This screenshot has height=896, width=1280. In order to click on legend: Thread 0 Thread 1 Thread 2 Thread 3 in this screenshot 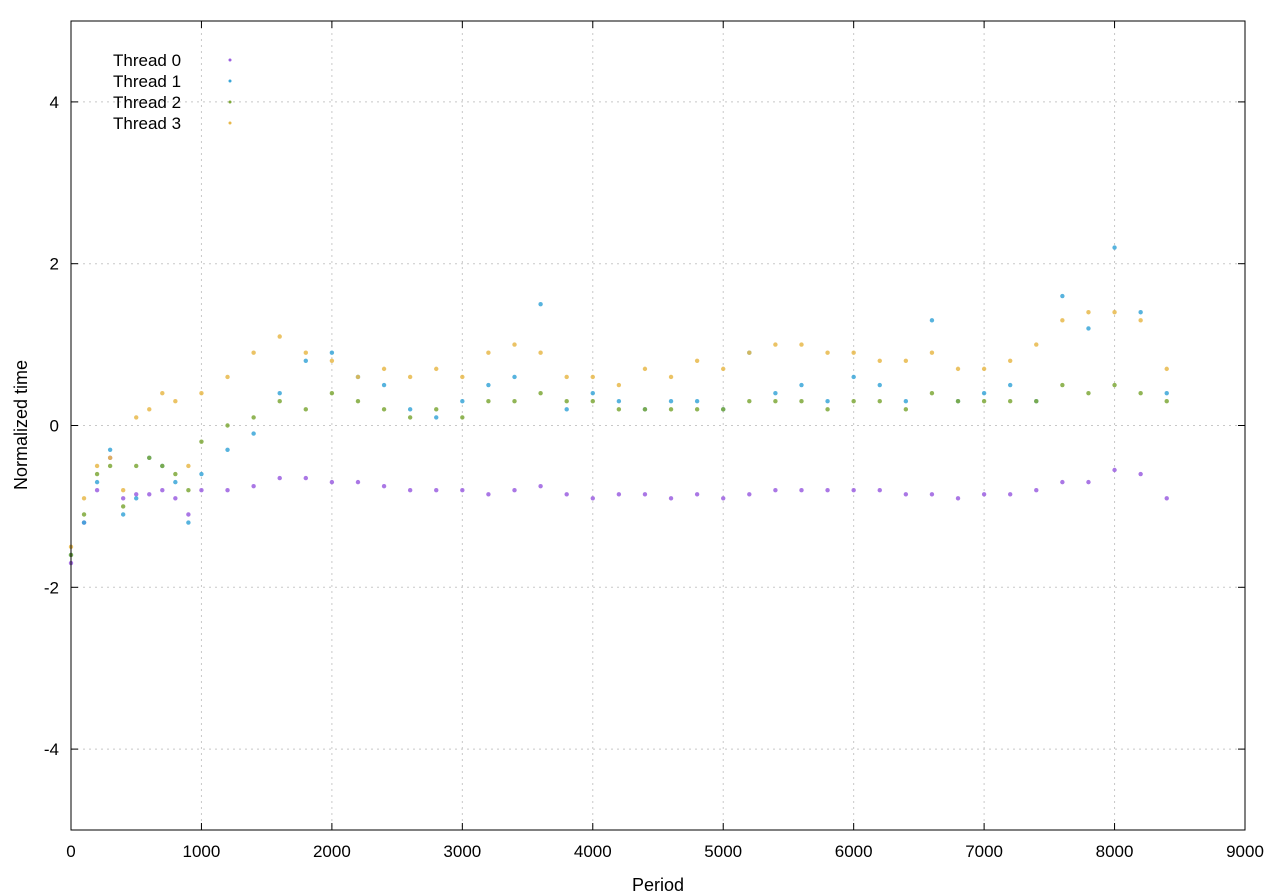, I will do `click(172, 92)`.